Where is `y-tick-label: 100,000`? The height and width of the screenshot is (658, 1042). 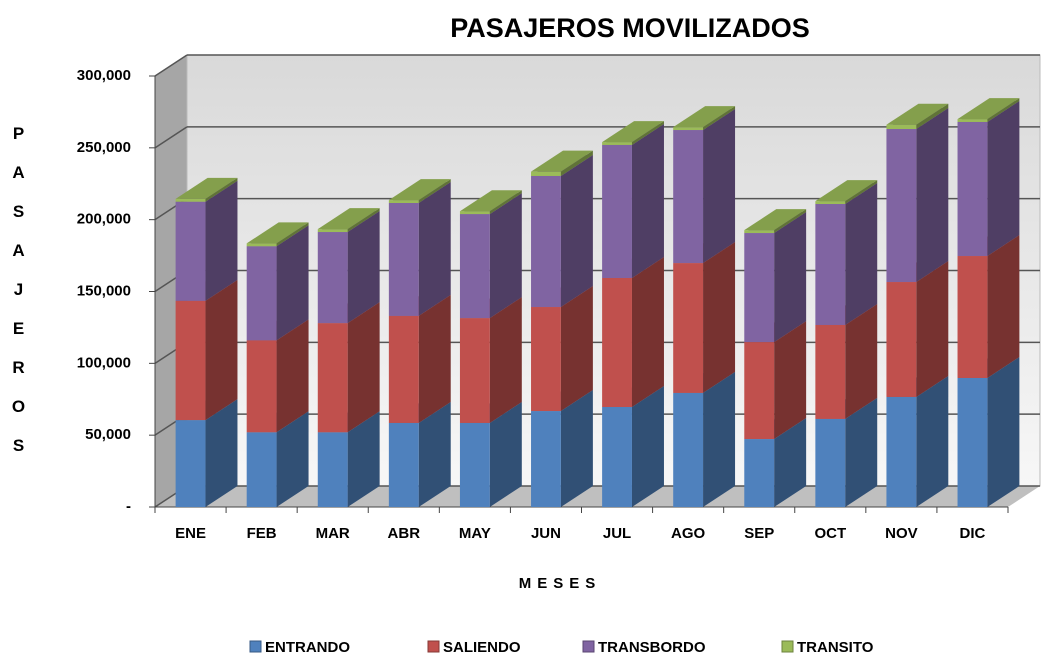 y-tick-label: 100,000 is located at coordinates (104, 362).